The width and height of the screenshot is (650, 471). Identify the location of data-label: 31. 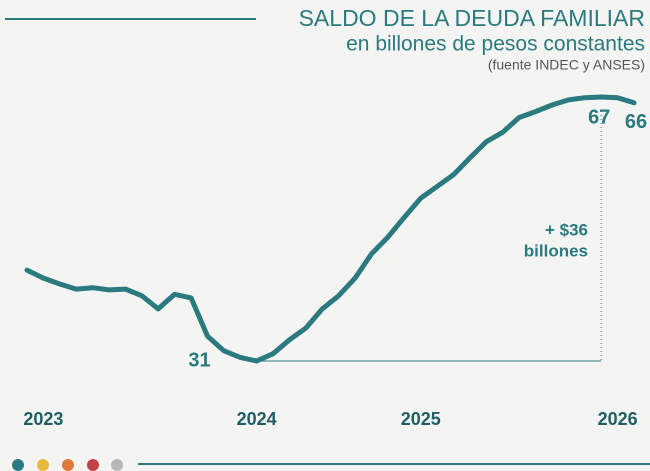
(199, 360).